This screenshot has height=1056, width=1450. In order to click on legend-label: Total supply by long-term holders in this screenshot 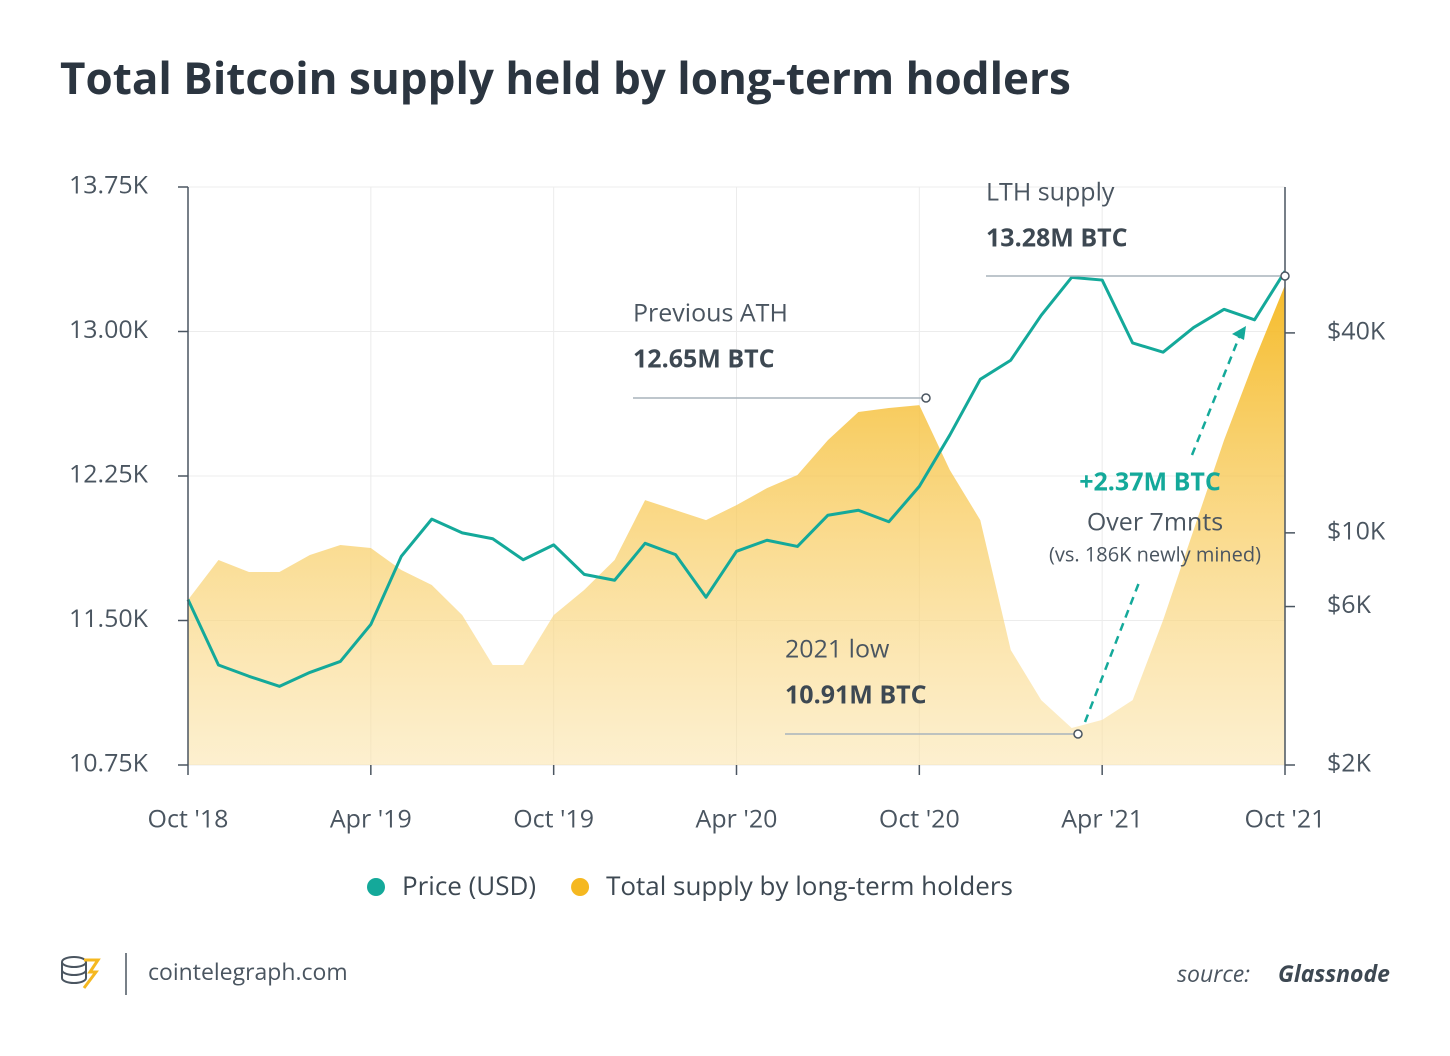, I will do `click(809, 885)`.